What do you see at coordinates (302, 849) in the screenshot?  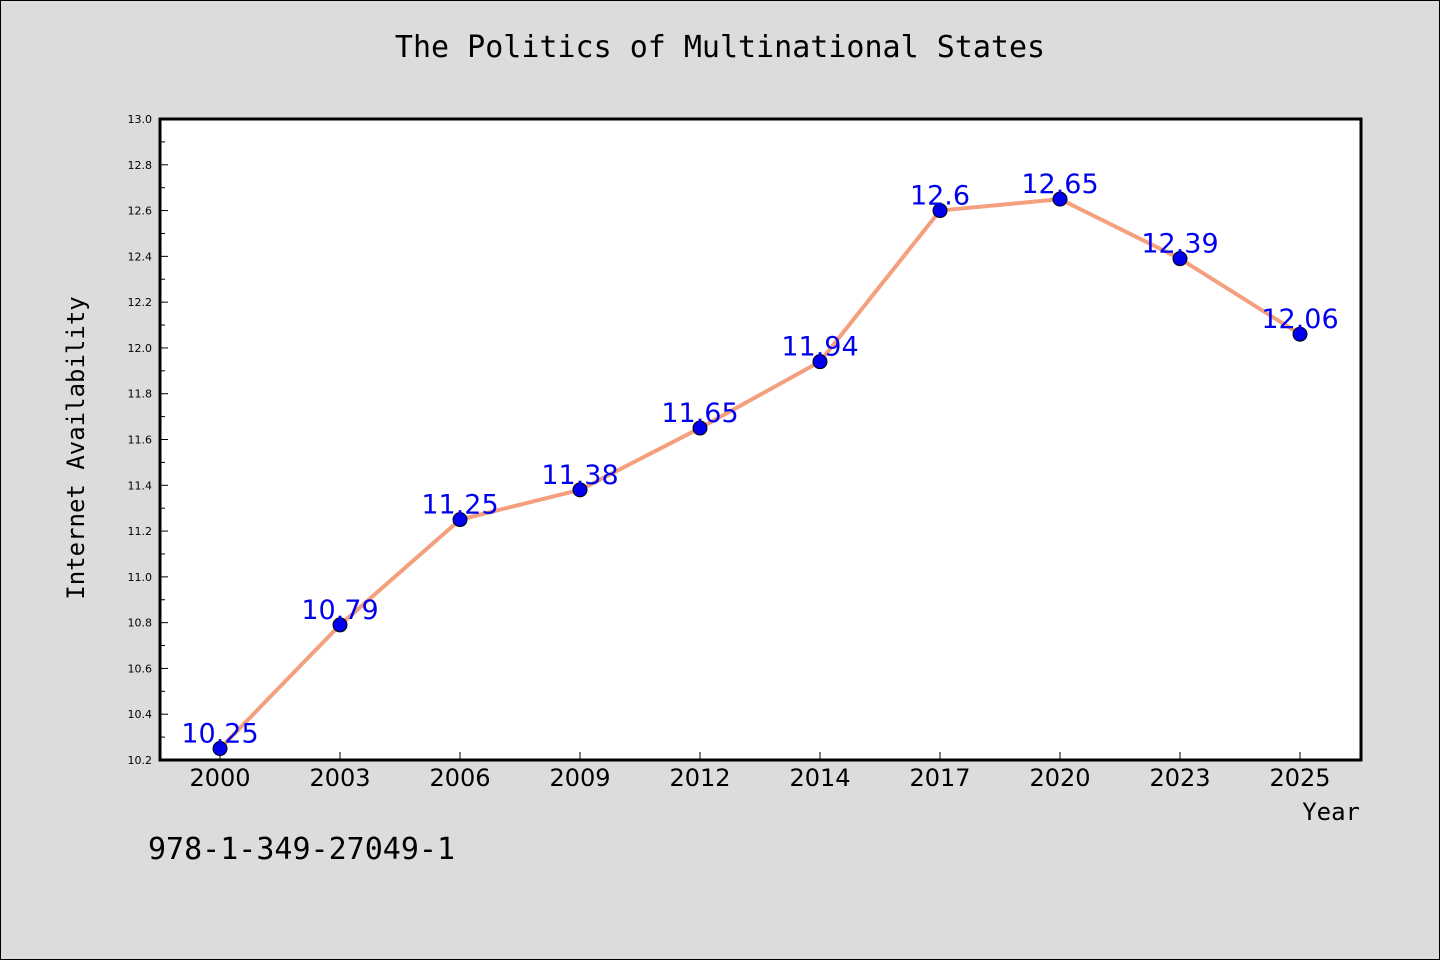 I see `isbn-label: 978-1-349-27049-1` at bounding box center [302, 849].